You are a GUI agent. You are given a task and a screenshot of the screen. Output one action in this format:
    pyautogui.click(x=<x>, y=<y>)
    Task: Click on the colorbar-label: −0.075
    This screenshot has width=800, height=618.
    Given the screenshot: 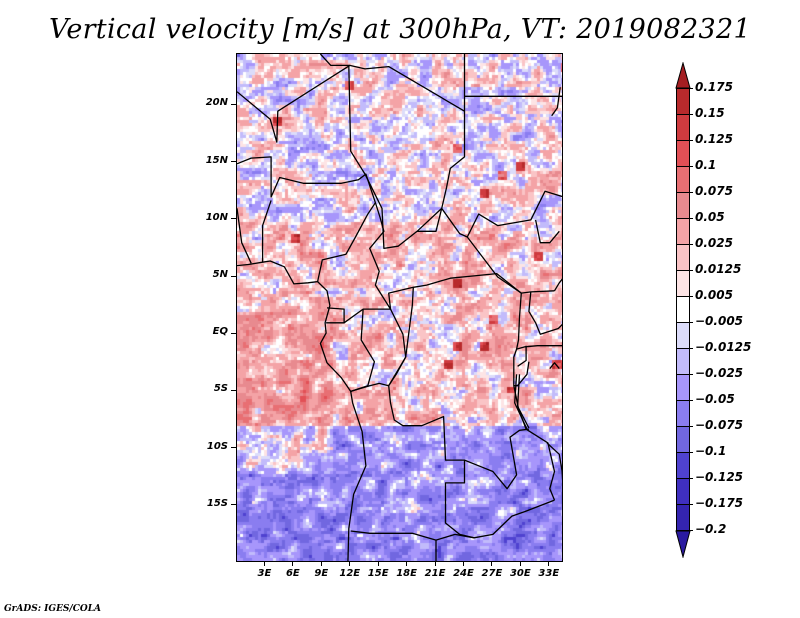 What is the action you would take?
    pyautogui.click(x=719, y=425)
    